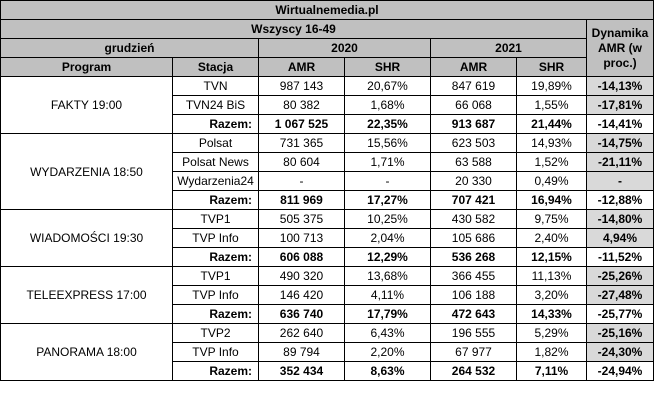 Image resolution: width=655 pixels, height=401 pixels. I want to click on total-row: Razem: 352 434 8,63% 264 532 7,11% -24,94%, so click(328, 371).